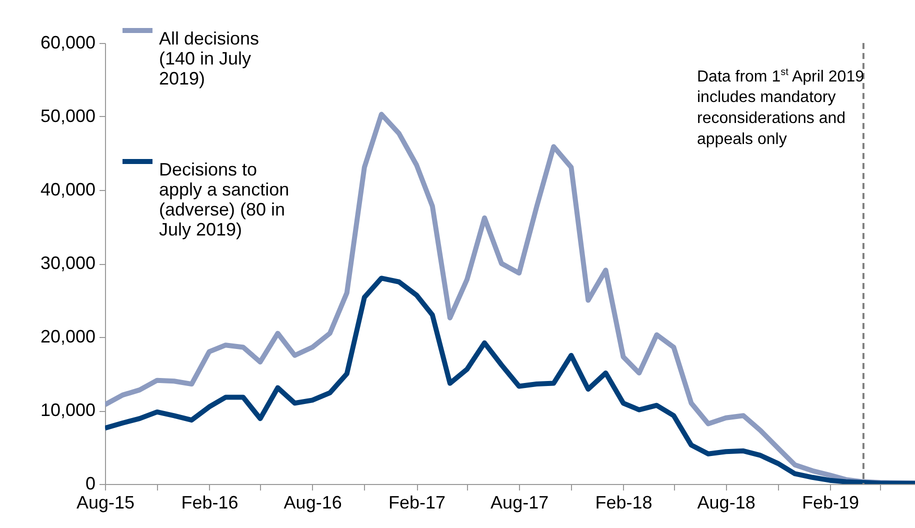  Describe the element at coordinates (623, 502) in the screenshot. I see `x-tick-label: Feb-18` at that location.